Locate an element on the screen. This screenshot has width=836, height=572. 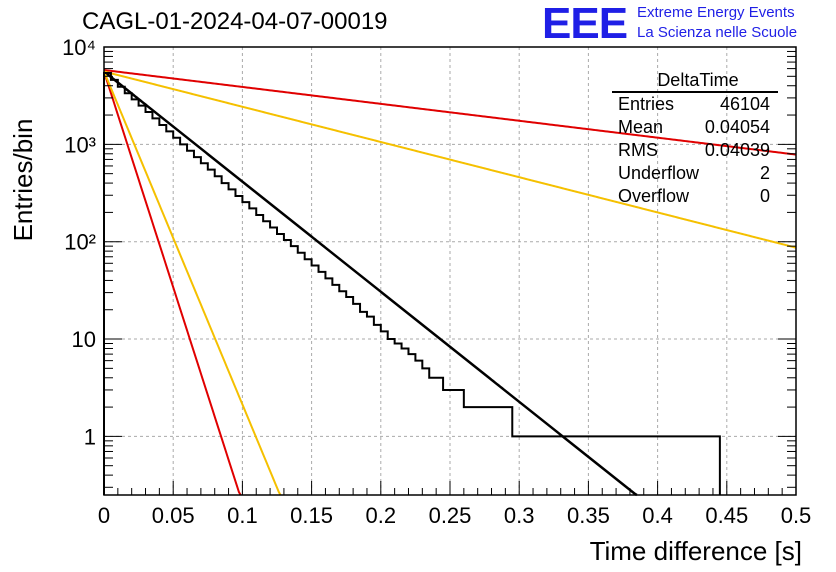
x-tick-label: 0.25 is located at coordinates (450, 515).